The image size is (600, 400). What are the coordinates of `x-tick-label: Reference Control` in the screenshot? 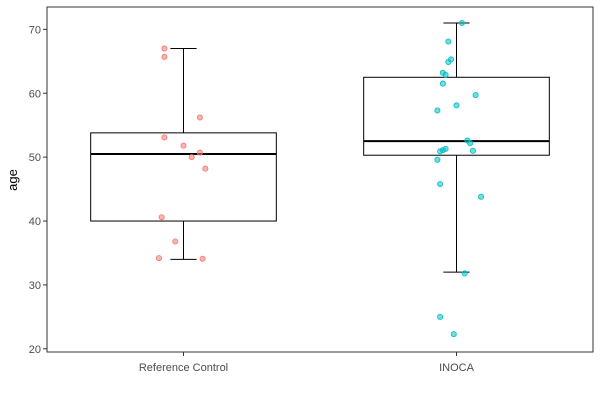 It's located at (183, 368).